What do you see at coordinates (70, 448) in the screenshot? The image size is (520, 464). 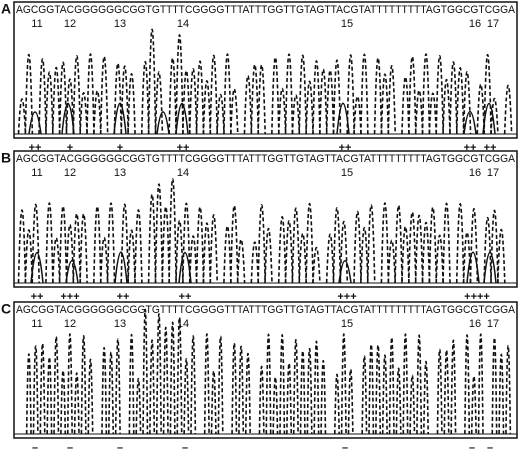 I see `cut-mark: –` at bounding box center [70, 448].